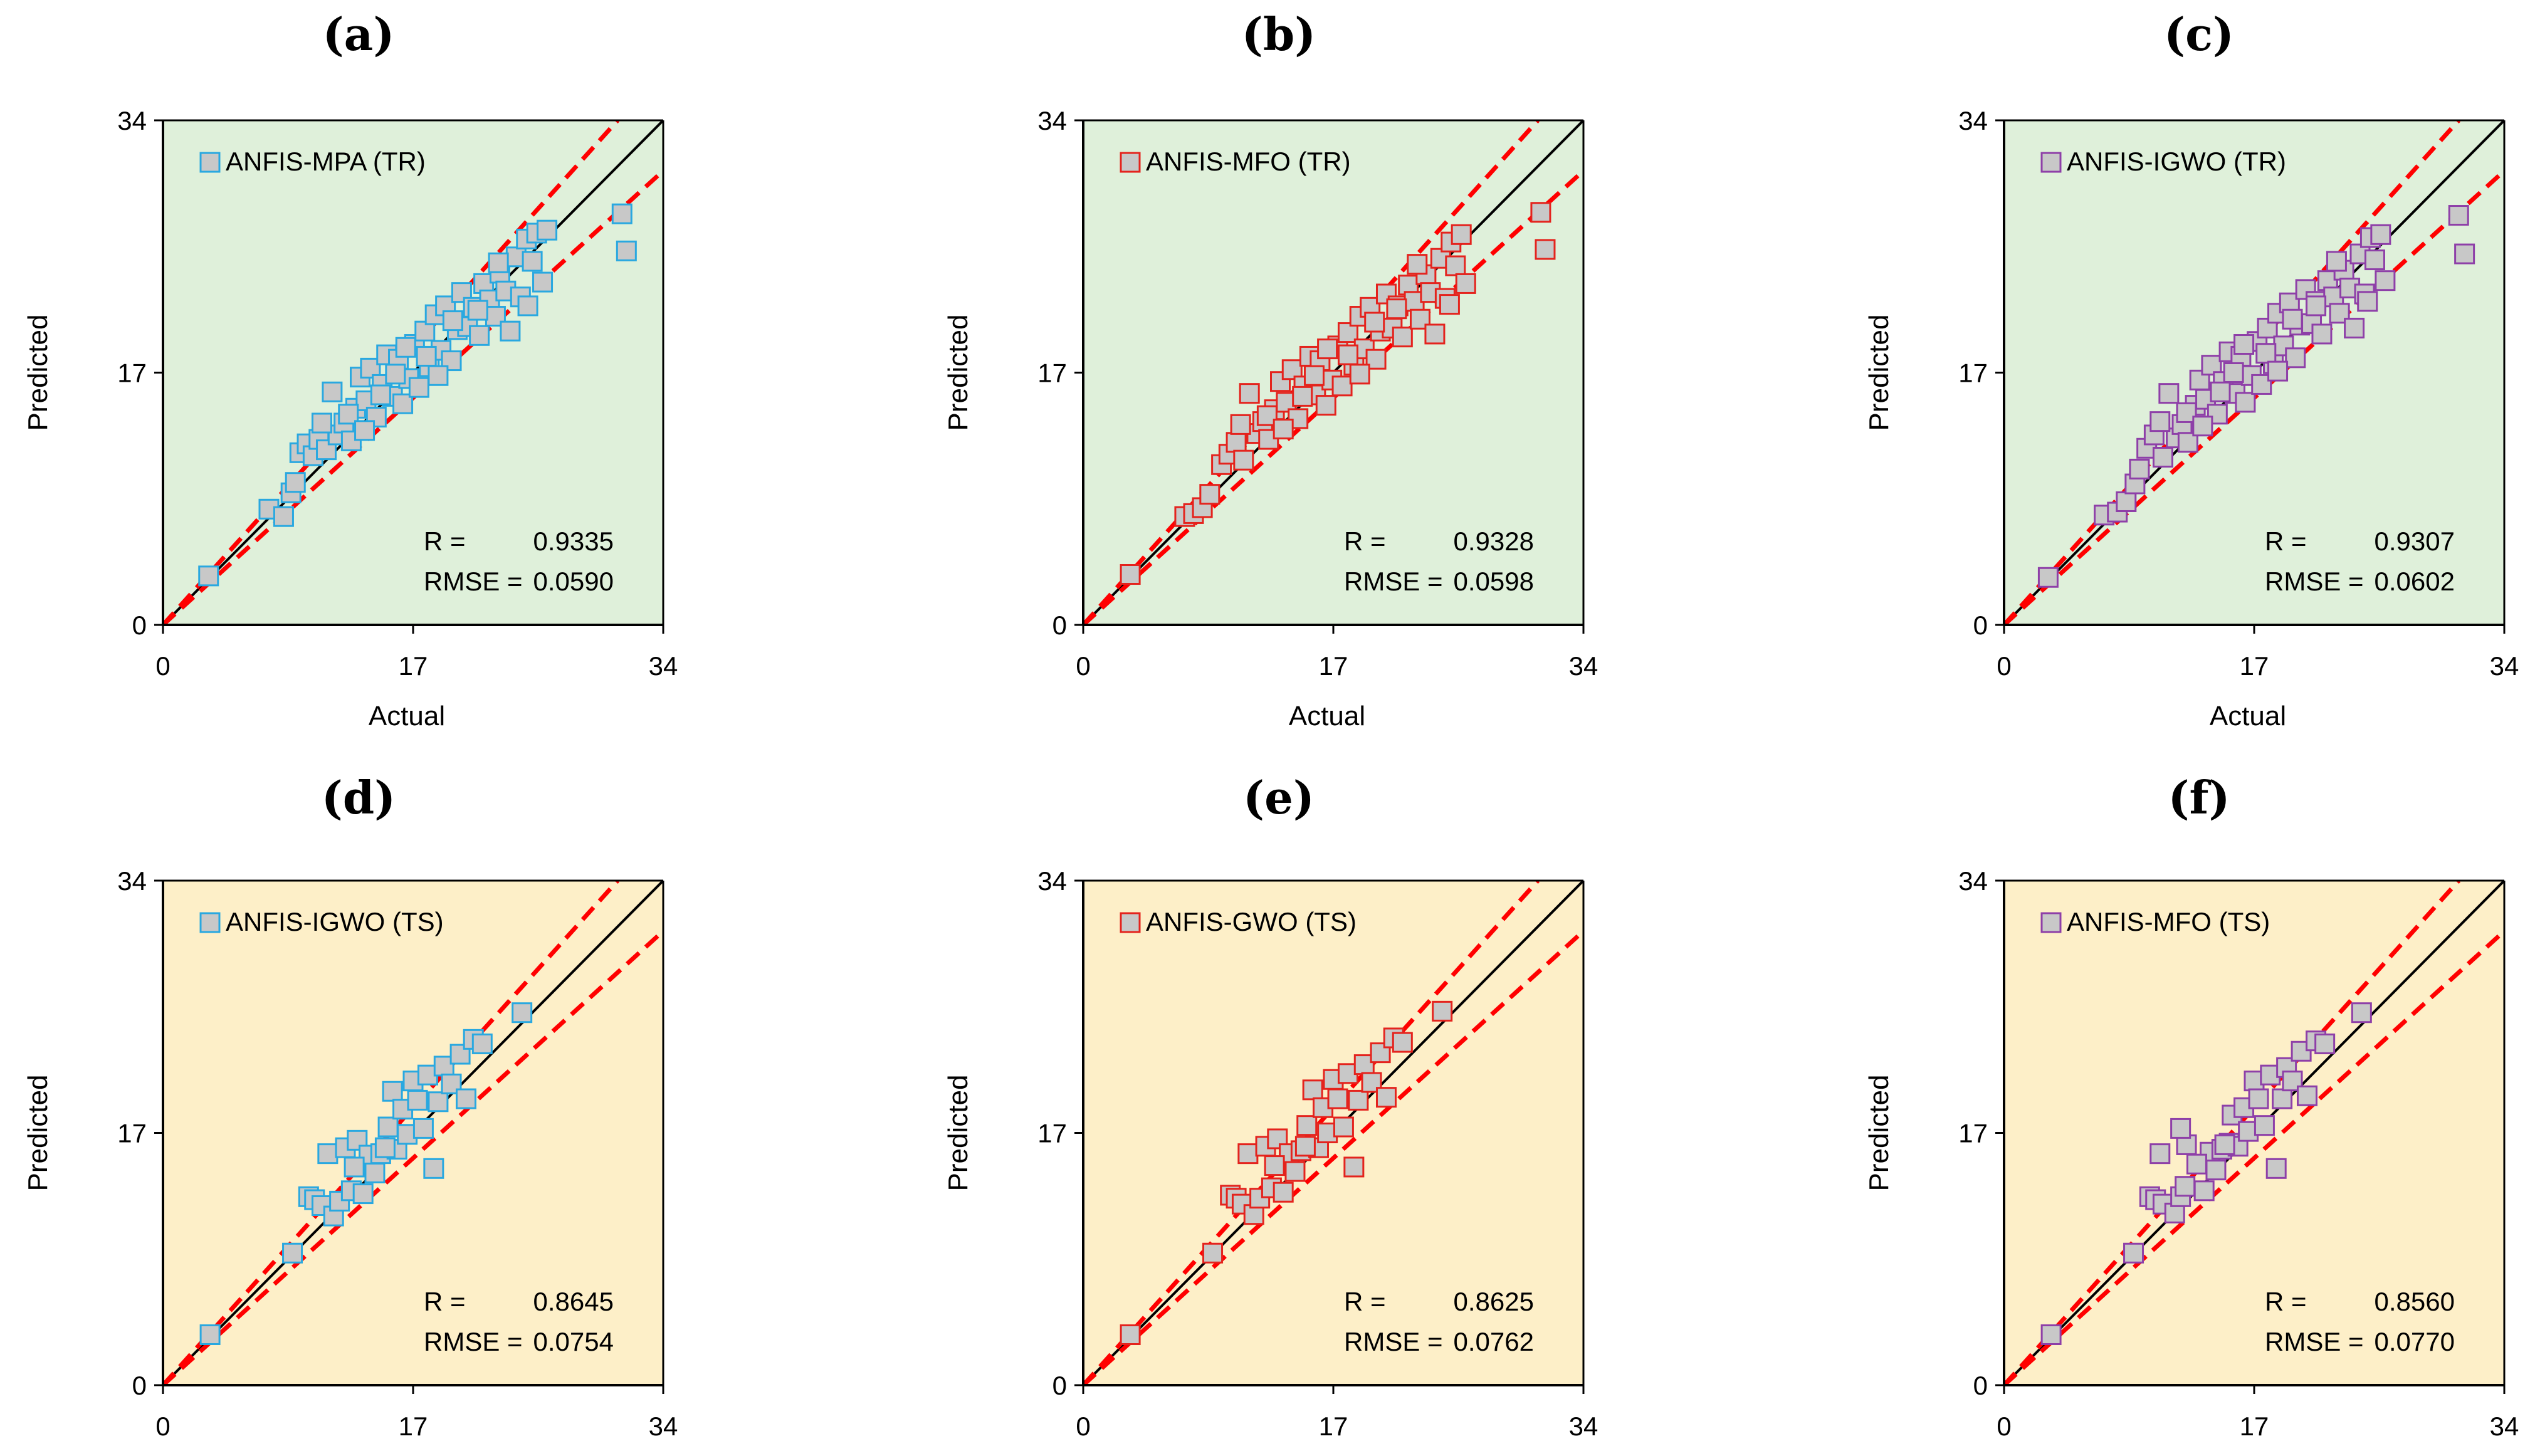 The width and height of the screenshot is (2535, 1456). Describe the element at coordinates (2168, 922) in the screenshot. I see `legend-label: ANFIS-MFO (TS)` at that location.